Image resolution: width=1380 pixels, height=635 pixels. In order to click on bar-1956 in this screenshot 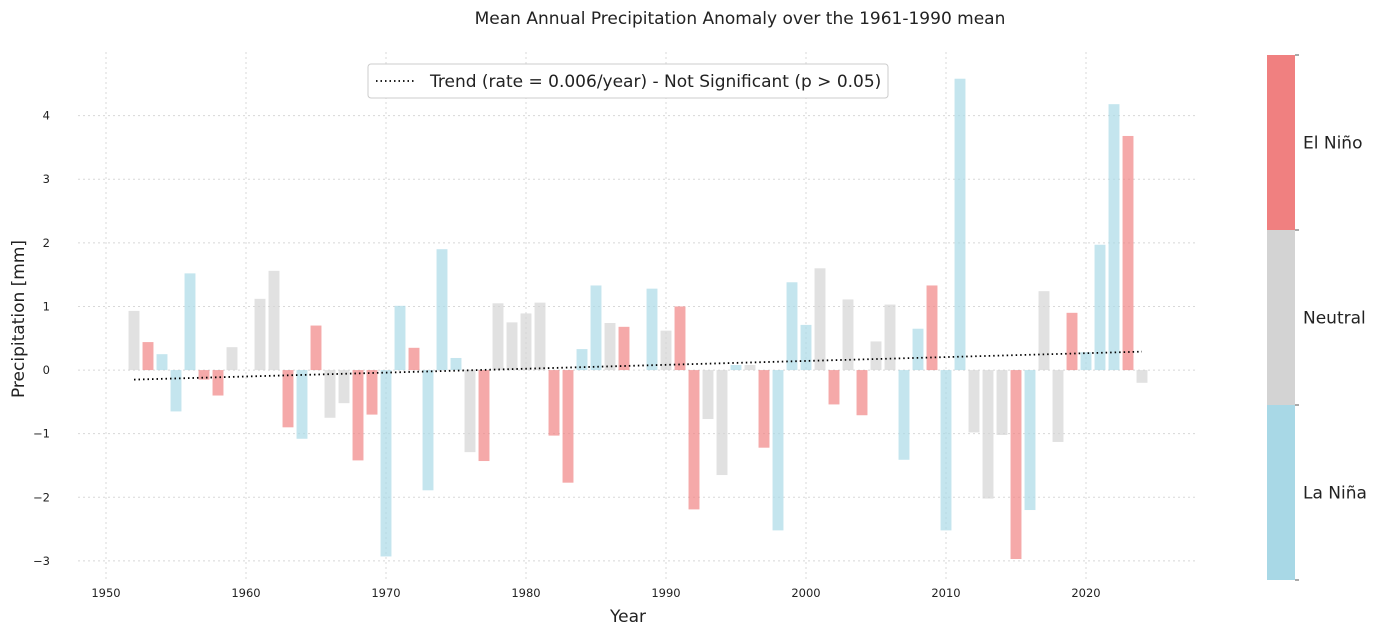, I will do `click(190, 322)`.